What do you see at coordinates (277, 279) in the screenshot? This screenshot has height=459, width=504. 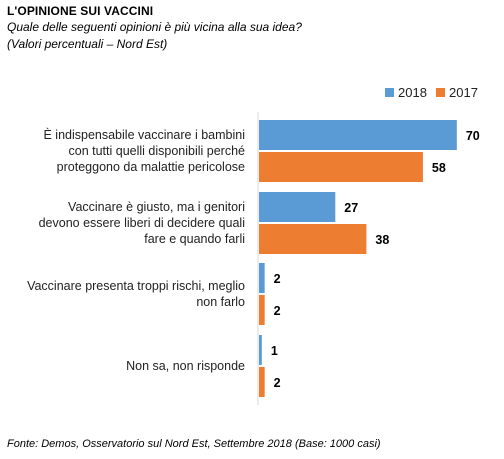 I see `data-label-2018: 2` at bounding box center [277, 279].